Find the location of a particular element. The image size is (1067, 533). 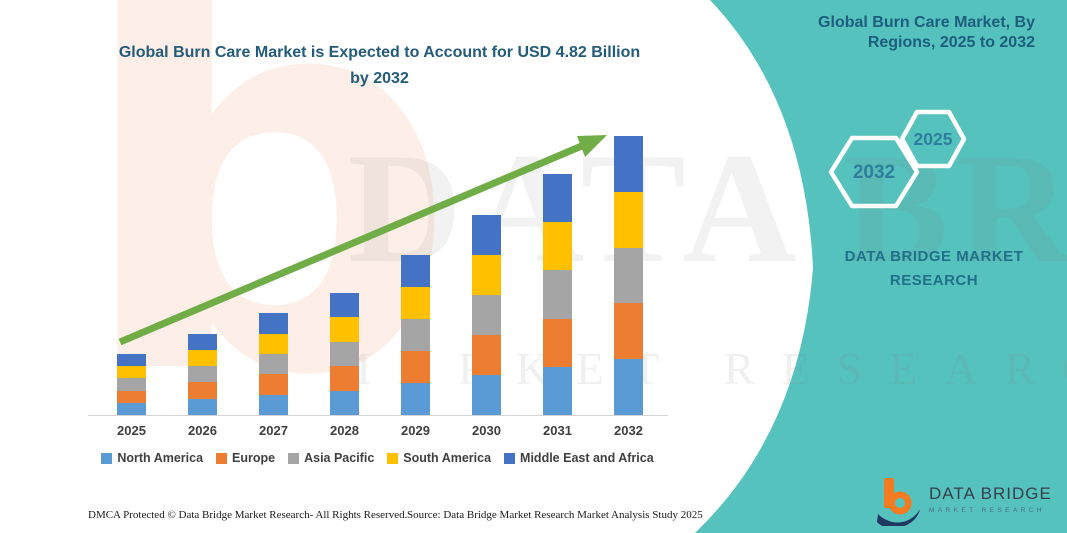

x-axis-label-2025: 2025 is located at coordinates (131, 430).